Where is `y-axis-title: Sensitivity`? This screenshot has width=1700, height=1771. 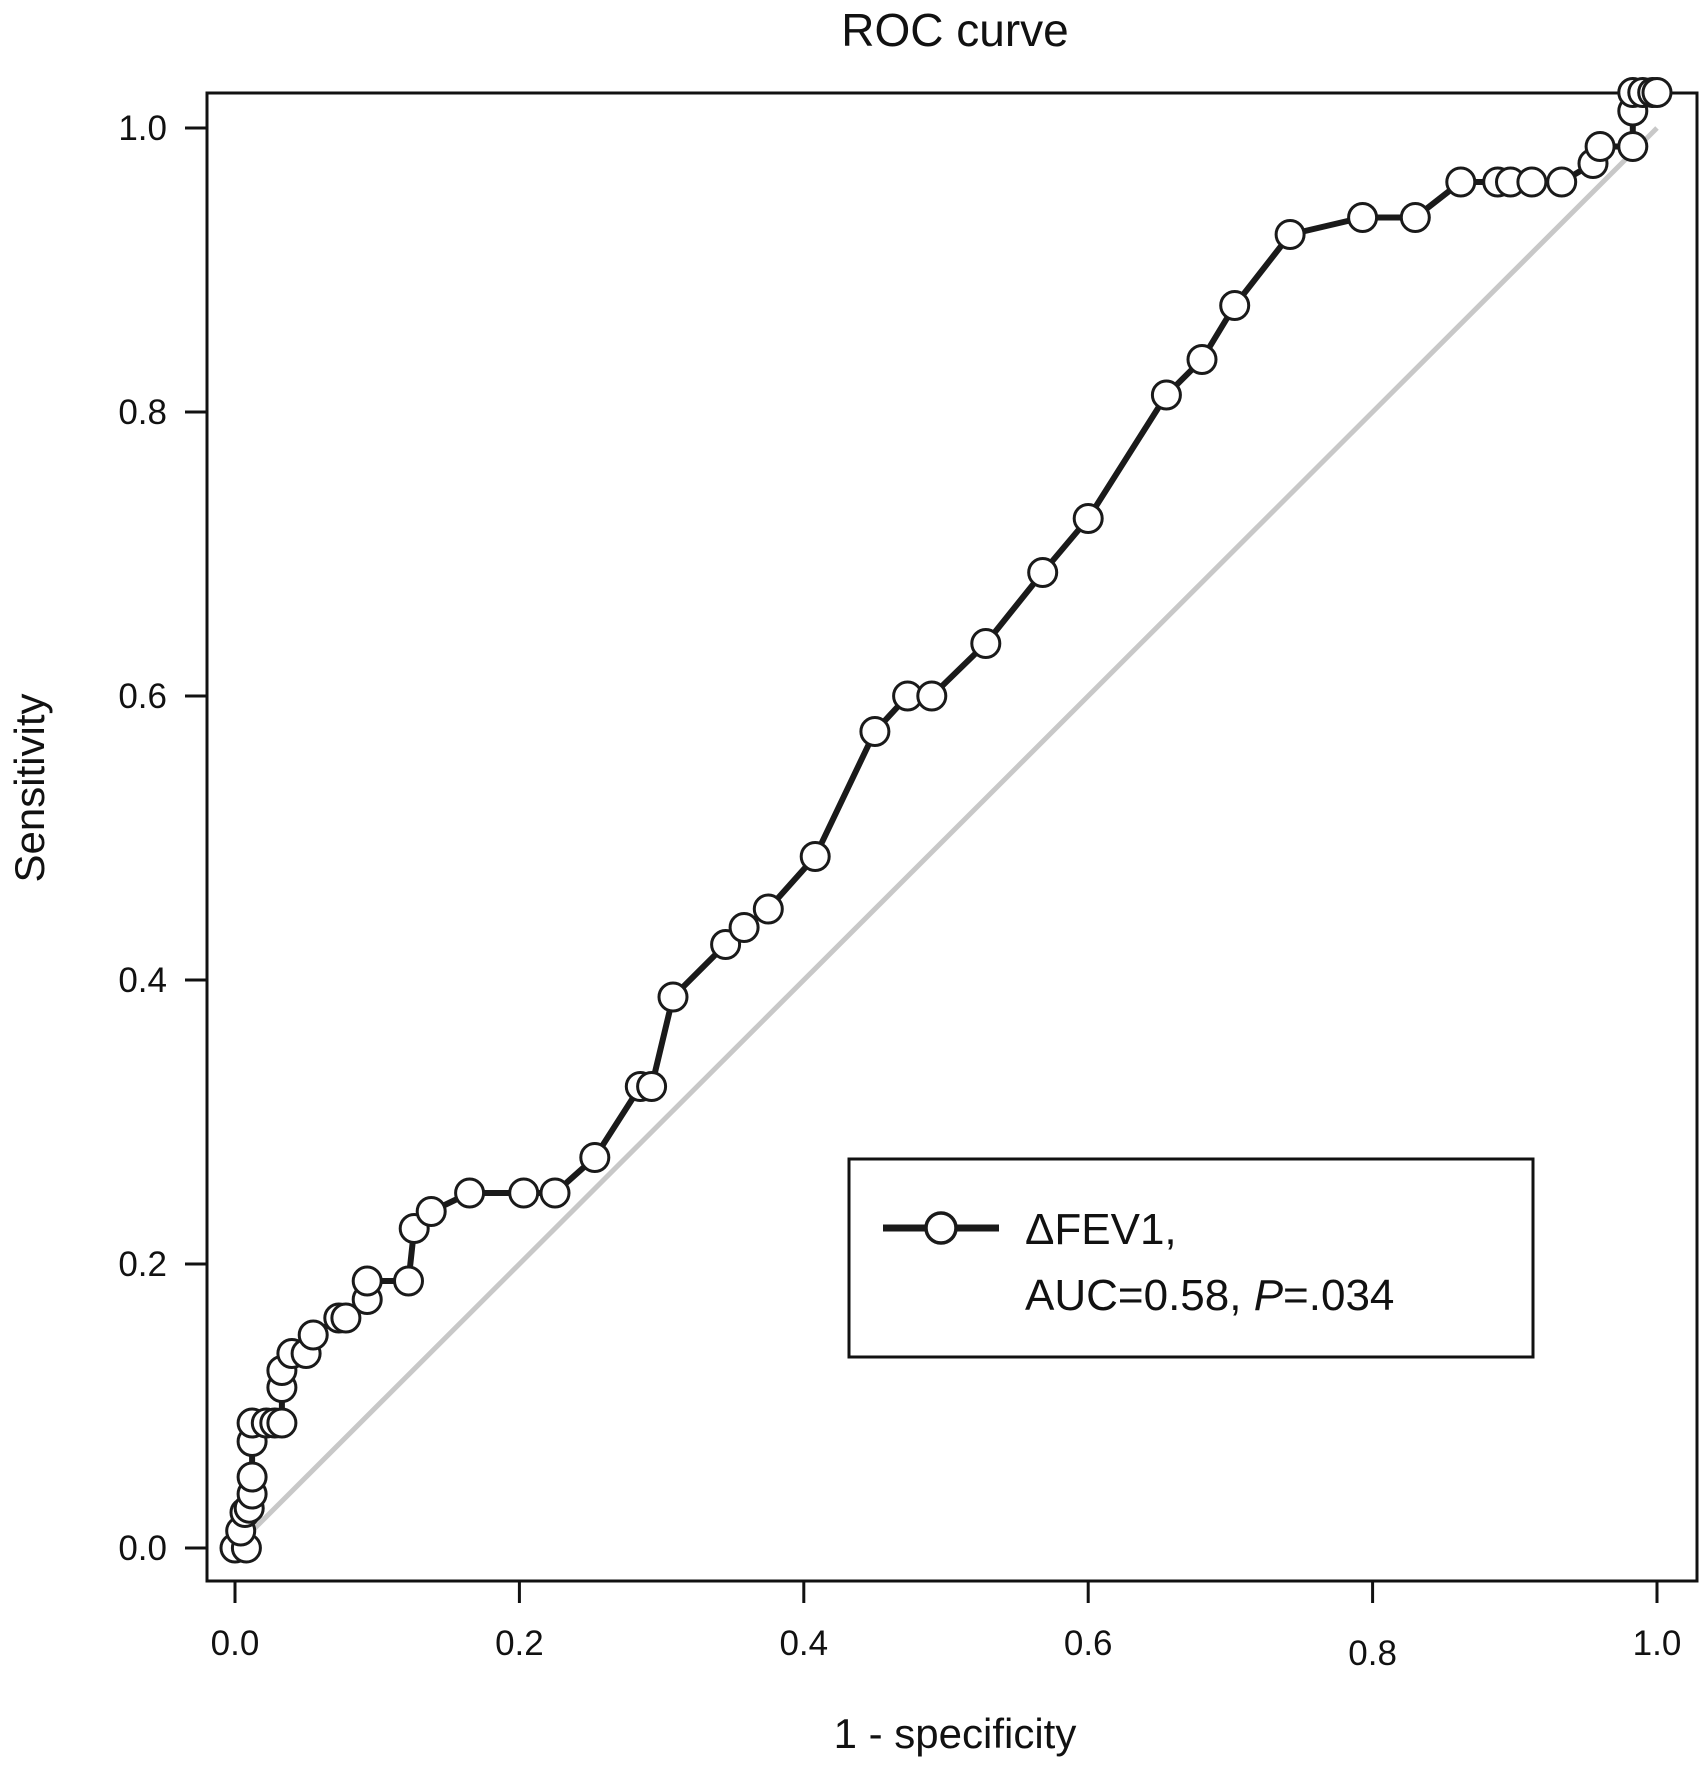
y-axis-title: Sensitivity is located at coordinates (29, 787).